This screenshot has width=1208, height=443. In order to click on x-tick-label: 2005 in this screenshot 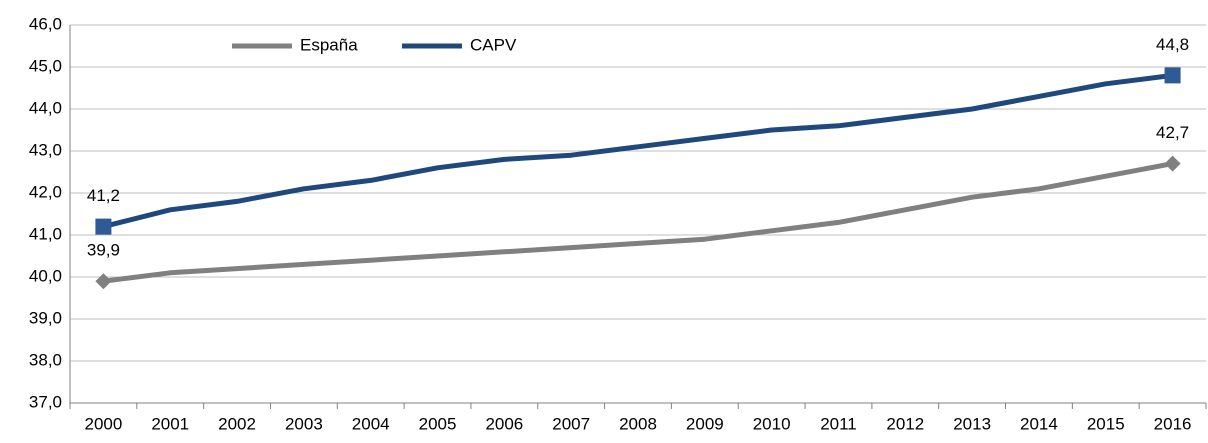, I will do `click(438, 423)`.